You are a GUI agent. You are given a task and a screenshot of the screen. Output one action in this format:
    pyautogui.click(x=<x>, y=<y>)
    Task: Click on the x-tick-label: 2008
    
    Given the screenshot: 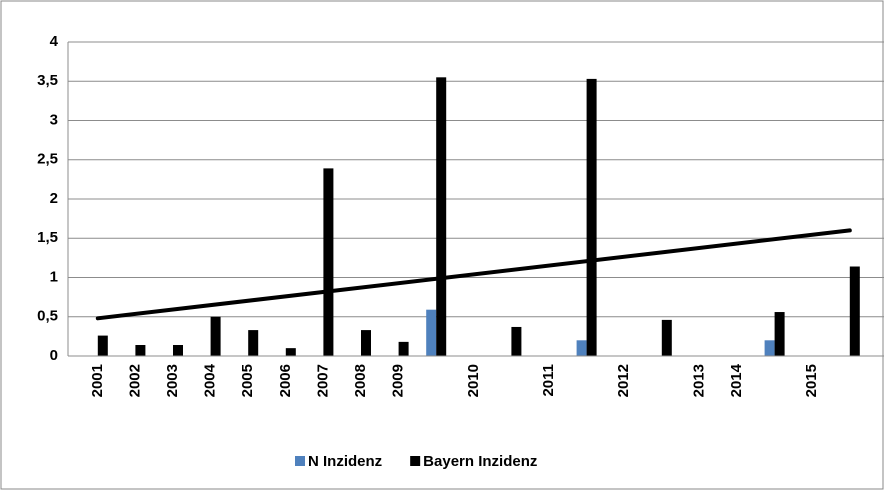 What is the action you would take?
    pyautogui.click(x=360, y=380)
    